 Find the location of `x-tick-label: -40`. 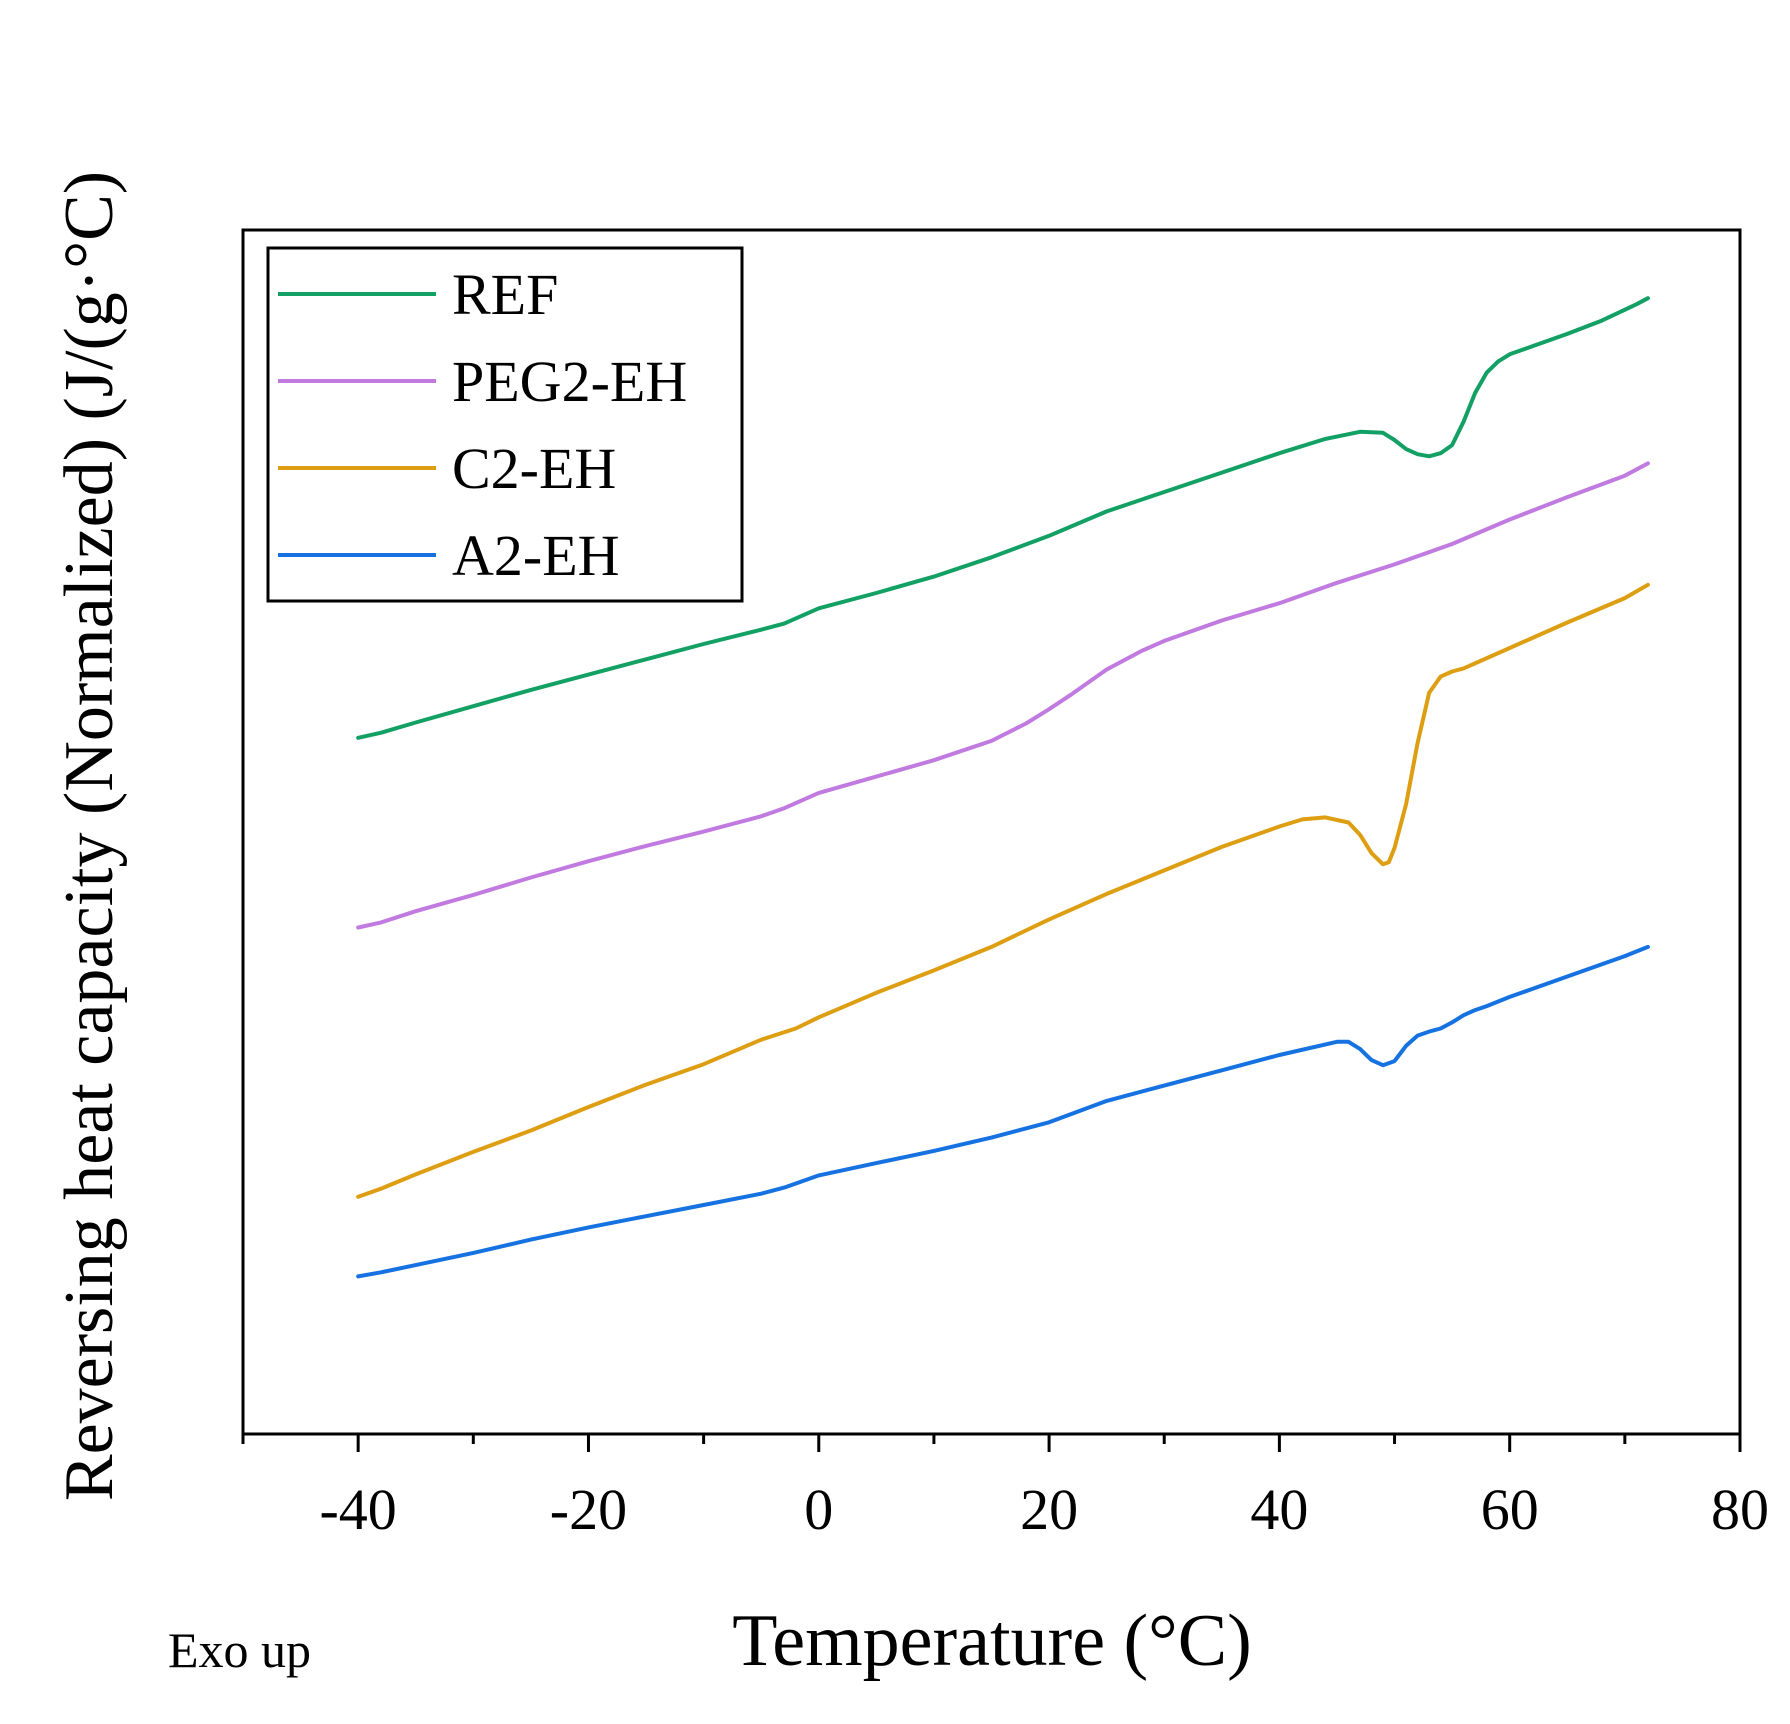

x-tick-label: -40 is located at coordinates (357, 1509).